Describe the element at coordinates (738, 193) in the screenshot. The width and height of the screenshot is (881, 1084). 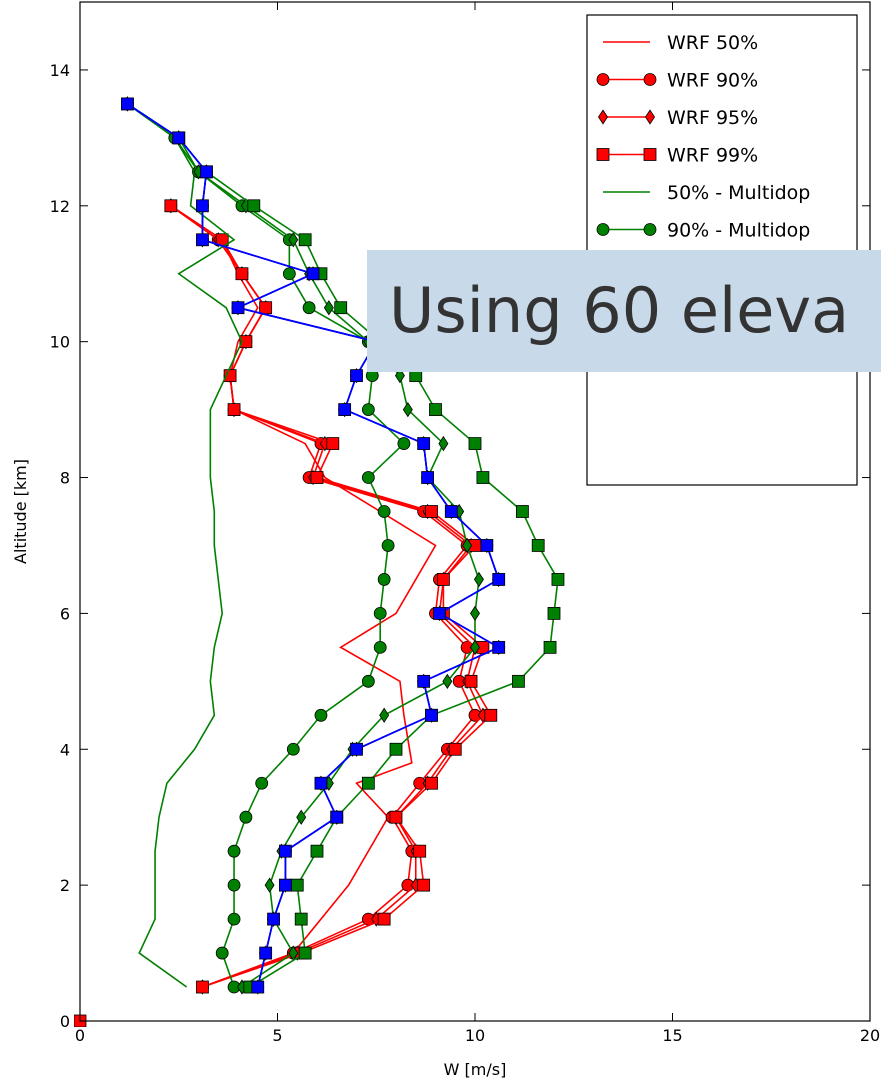
I see `legend-label: 50% - Multidop` at that location.